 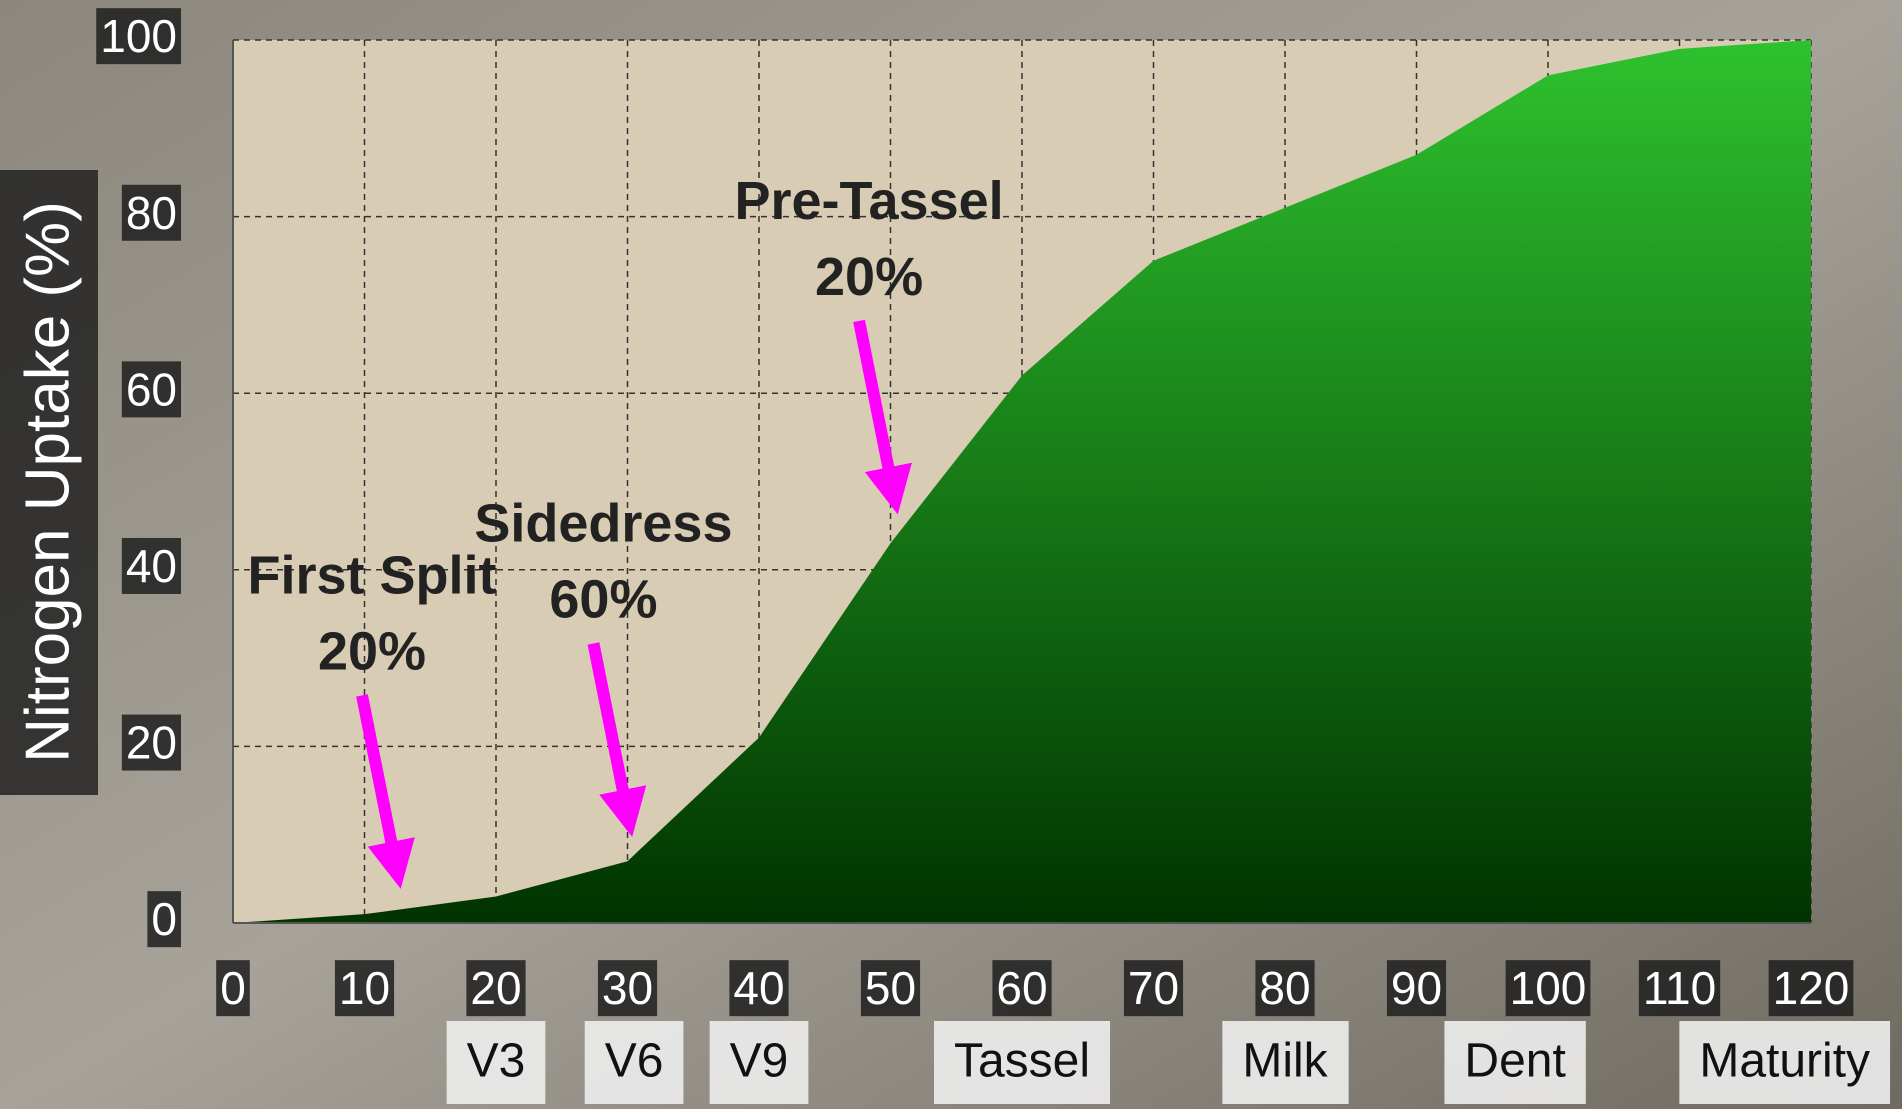 What do you see at coordinates (371, 576) in the screenshot?
I see `annotation-text: First Split` at bounding box center [371, 576].